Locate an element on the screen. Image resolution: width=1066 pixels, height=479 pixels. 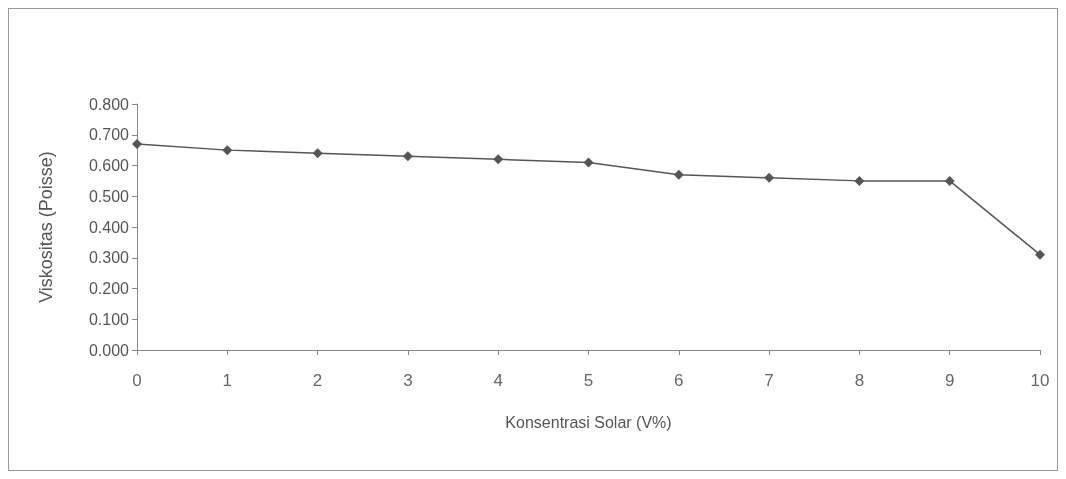
x-tick-label: 6 is located at coordinates (679, 380).